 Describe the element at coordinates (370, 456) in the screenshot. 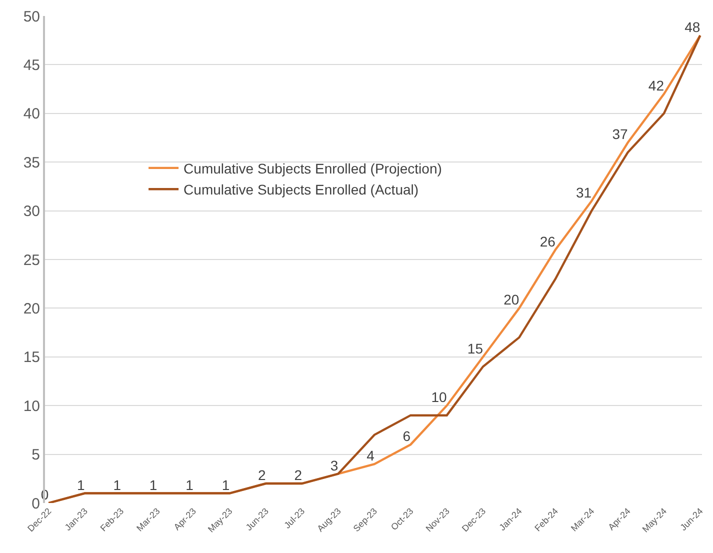

I see `data-label: 4` at that location.